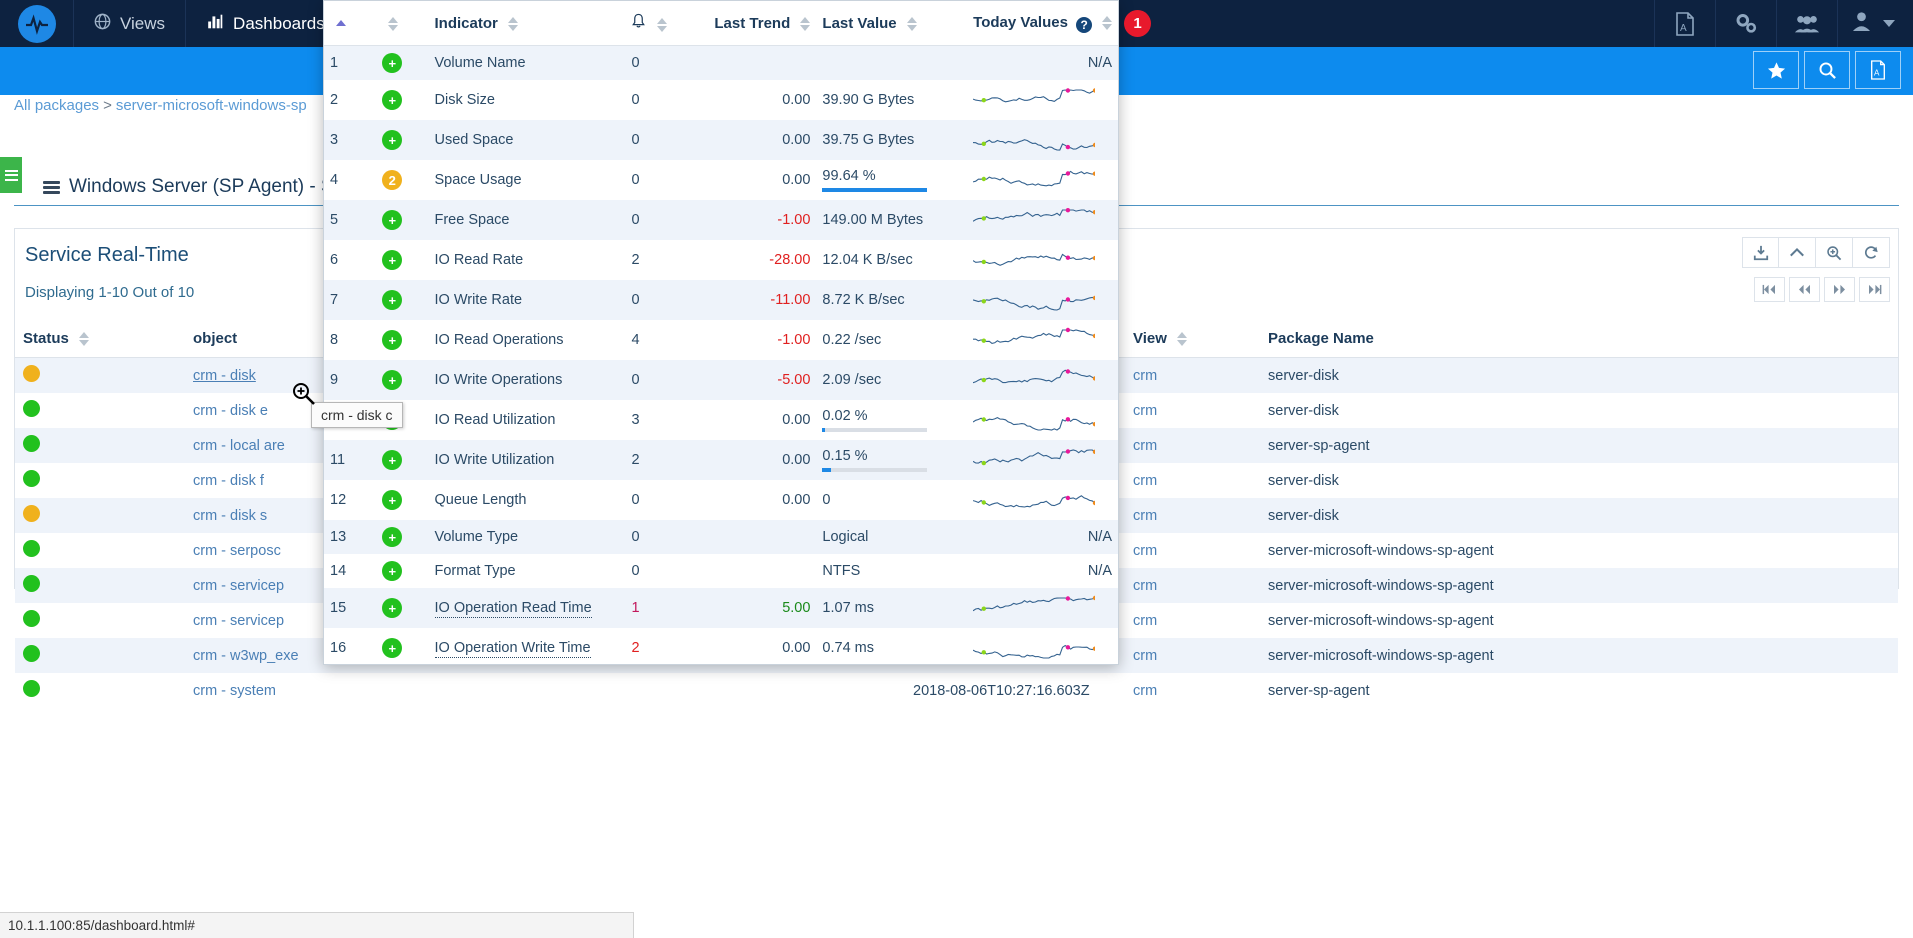 This screenshot has width=1913, height=938. What do you see at coordinates (1827, 70) in the screenshot?
I see `search-button` at bounding box center [1827, 70].